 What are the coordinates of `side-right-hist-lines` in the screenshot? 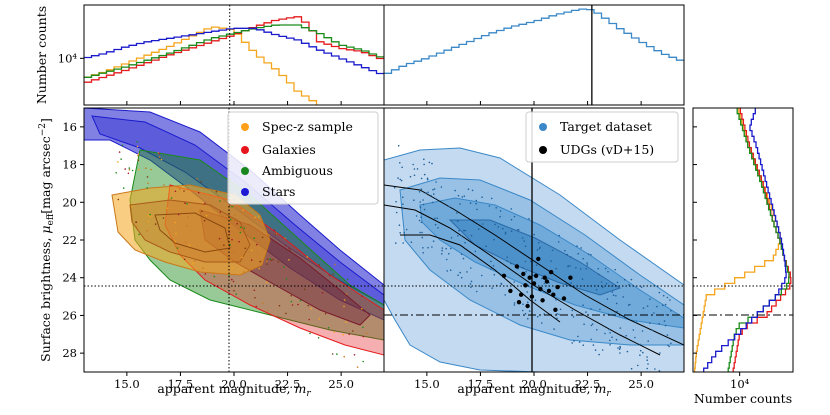 It's located at (743, 240).